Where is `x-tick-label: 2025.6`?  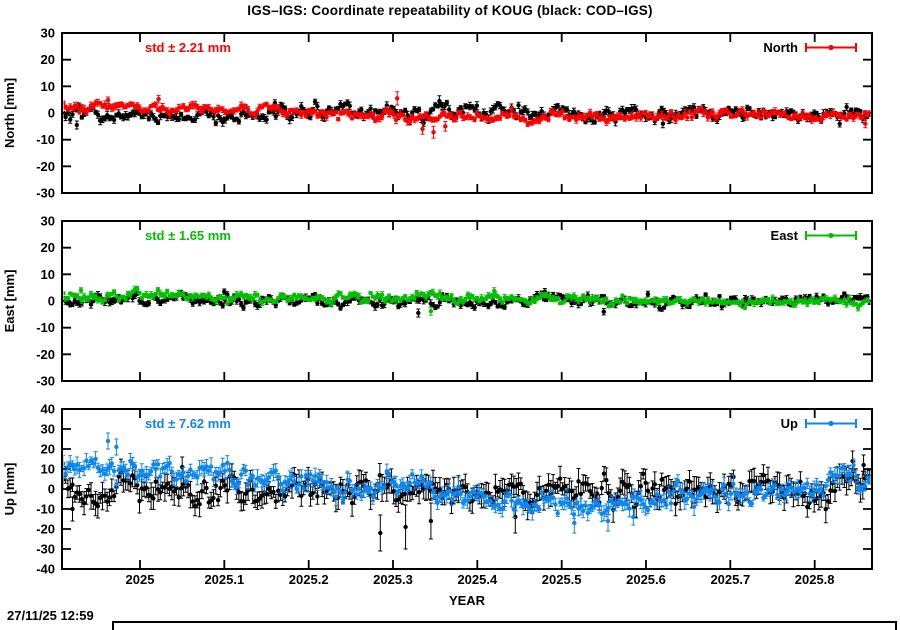
x-tick-label: 2025.6 is located at coordinates (646, 579).